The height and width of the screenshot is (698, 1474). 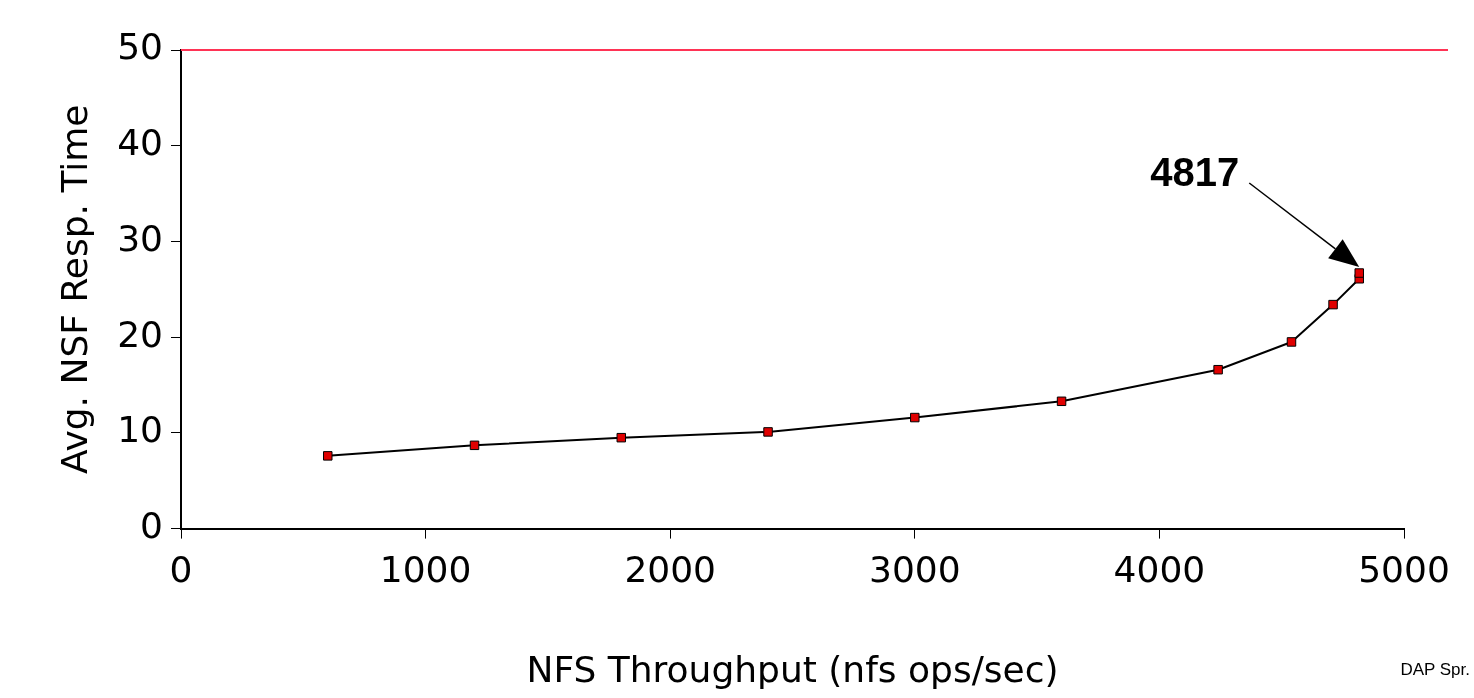 I want to click on y-tick-label: 20, so click(x=140, y=334).